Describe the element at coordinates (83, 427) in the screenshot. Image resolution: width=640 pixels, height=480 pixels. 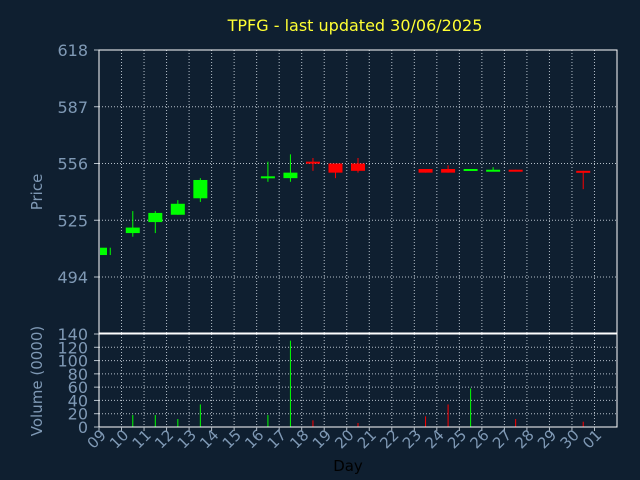
I see `volume-y-tick-label: 0` at that location.